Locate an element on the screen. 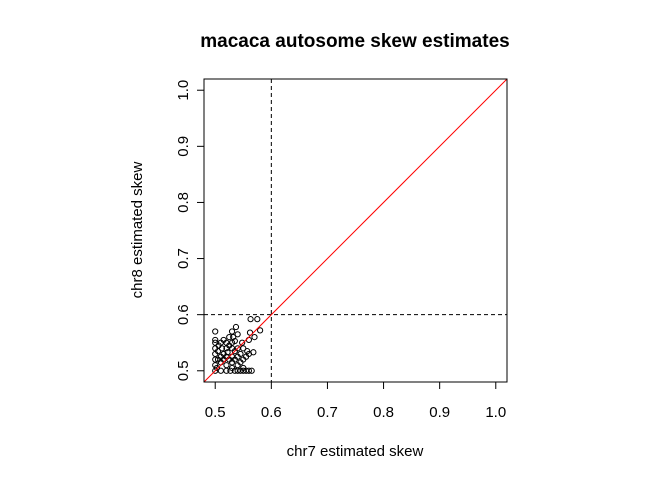  x-tick-label: 0.6 is located at coordinates (271, 412).